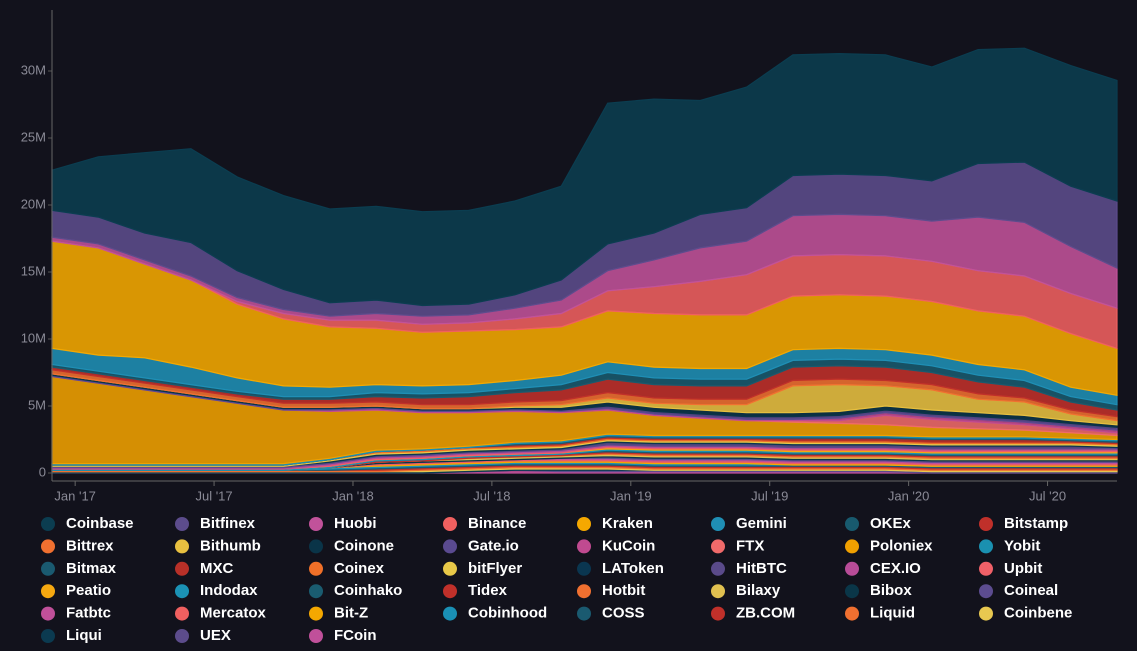 This screenshot has width=1137, height=651. I want to click on y-tick-label: 10M, so click(33, 337).